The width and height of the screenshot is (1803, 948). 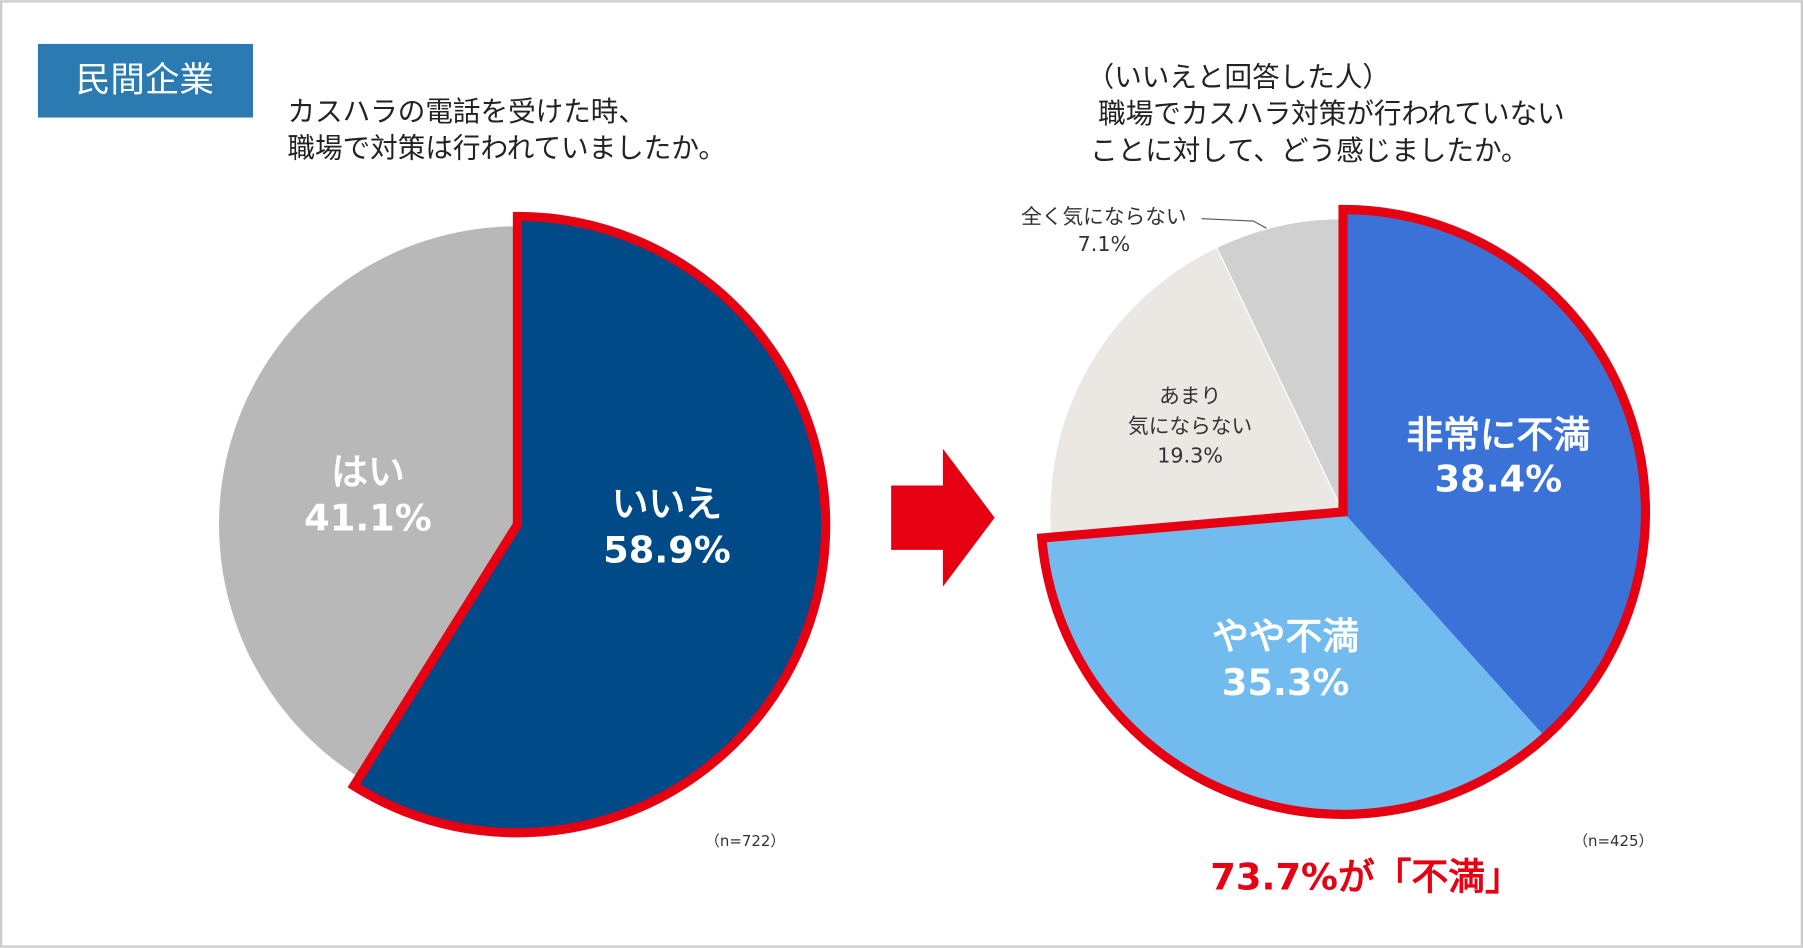 I want to click on value-label: 58.9%, so click(x=667, y=550).